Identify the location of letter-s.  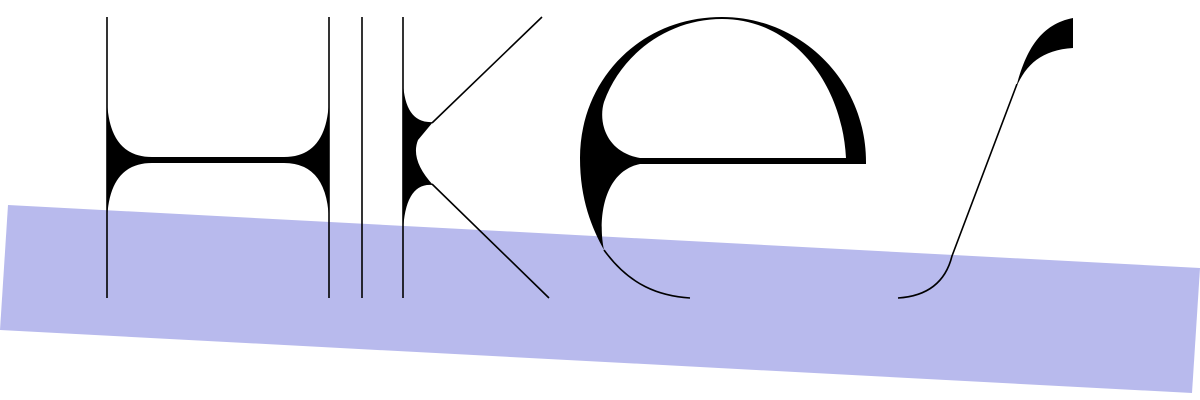
(985, 158).